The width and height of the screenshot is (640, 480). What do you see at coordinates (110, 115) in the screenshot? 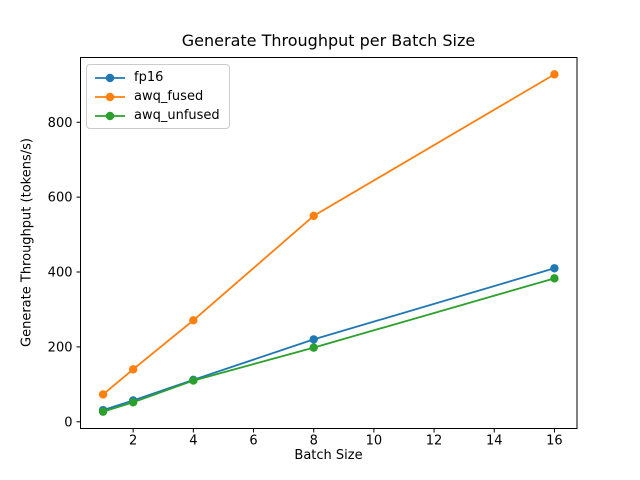
I see `legend-marker-awq_unfused` at bounding box center [110, 115].